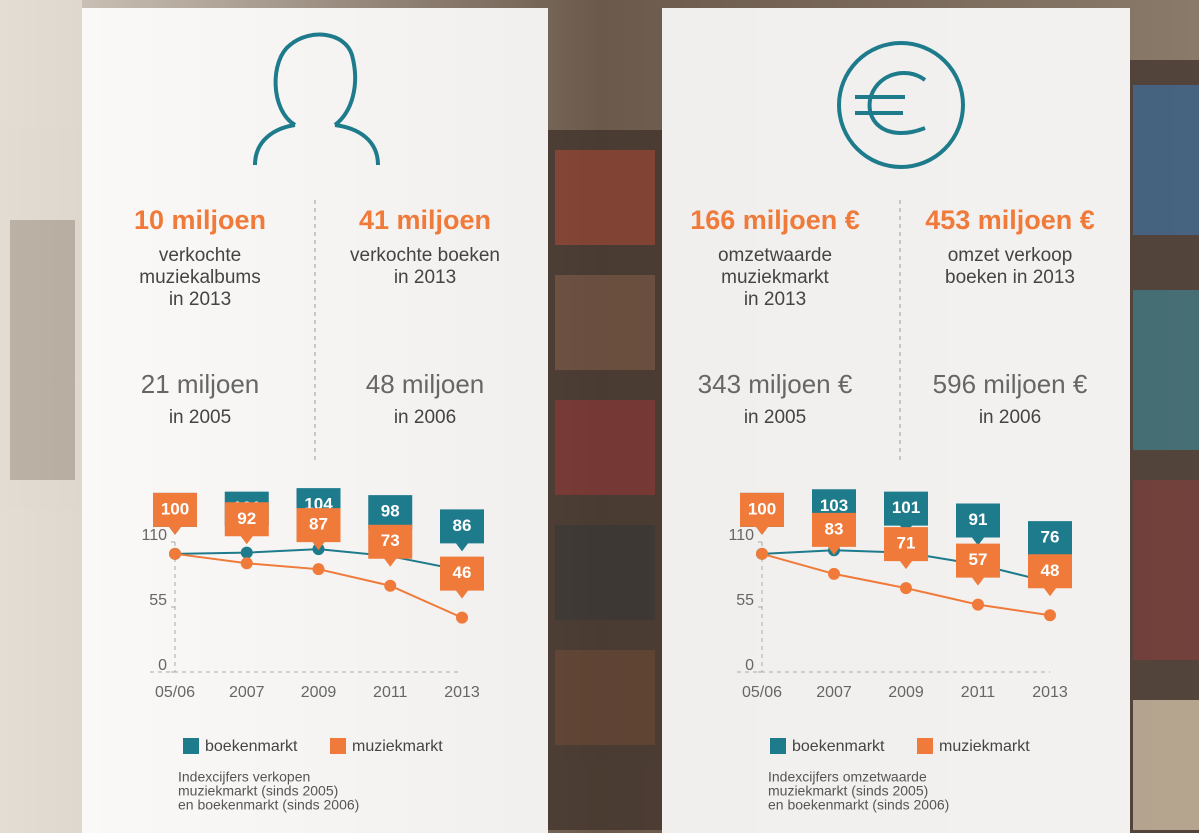  Describe the element at coordinates (834, 528) in the screenshot. I see `value-label: 83` at that location.